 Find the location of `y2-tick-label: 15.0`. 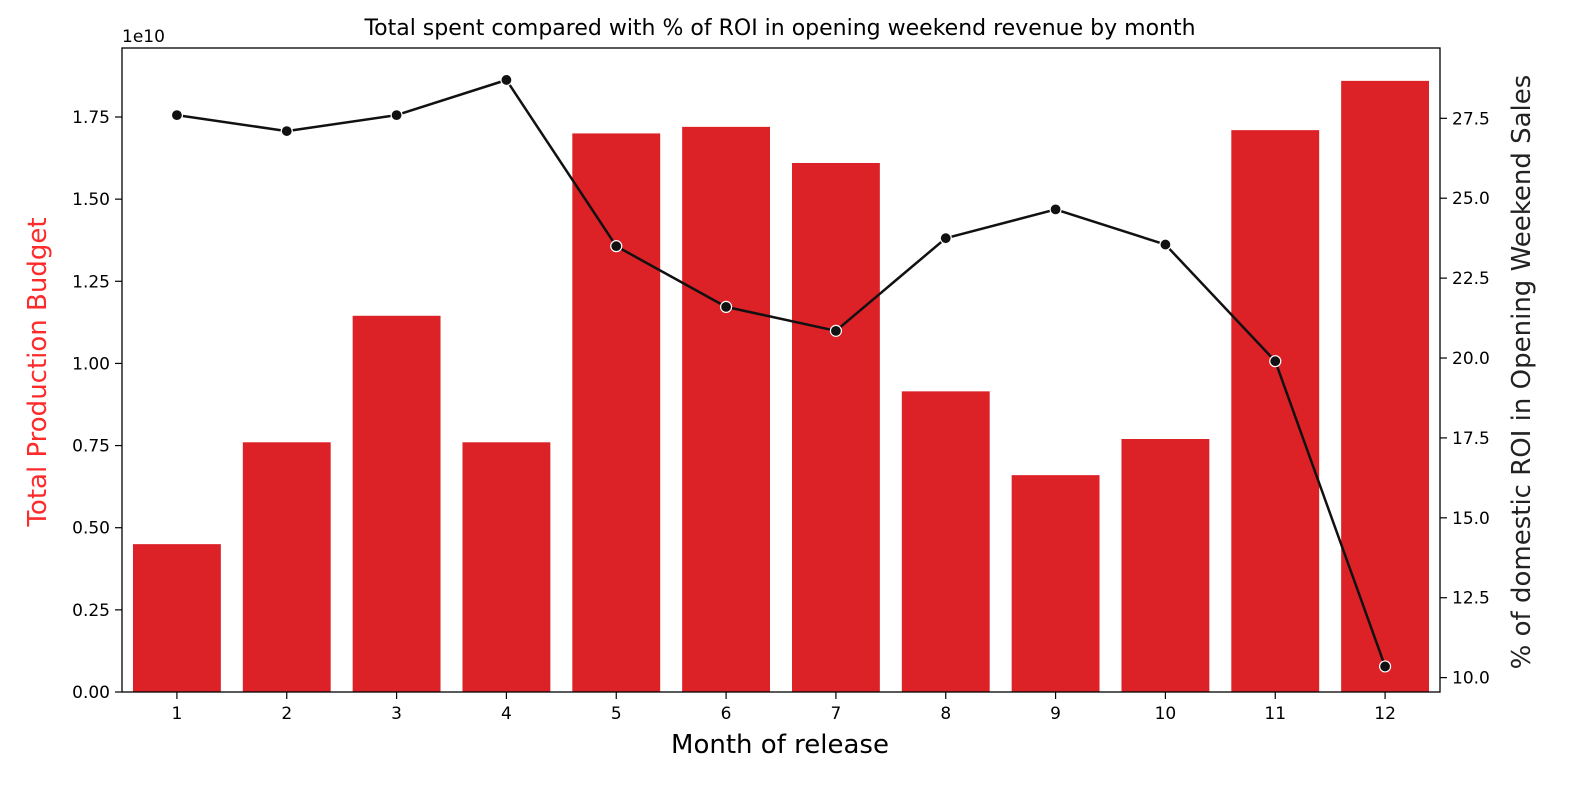

y2-tick-label: 15.0 is located at coordinates (1471, 519).